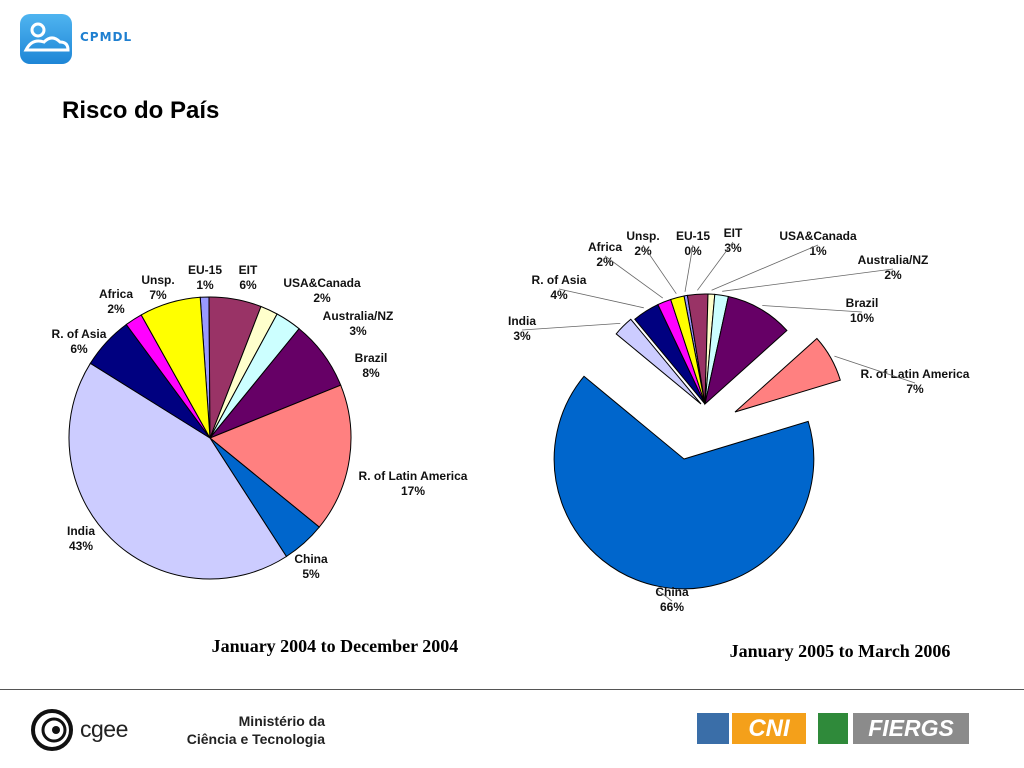  Describe the element at coordinates (808, 280) in the screenshot. I see `leader-line-australia-nz` at that location.